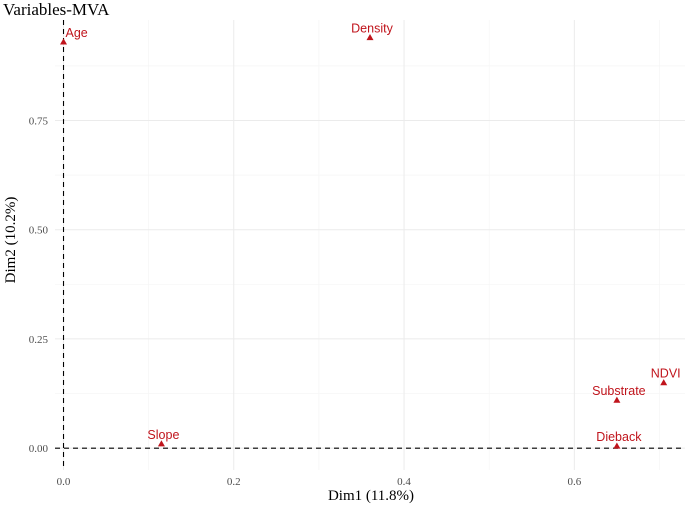  What do you see at coordinates (404, 482) in the screenshot?
I see `x-tick-label: 0.4` at bounding box center [404, 482].